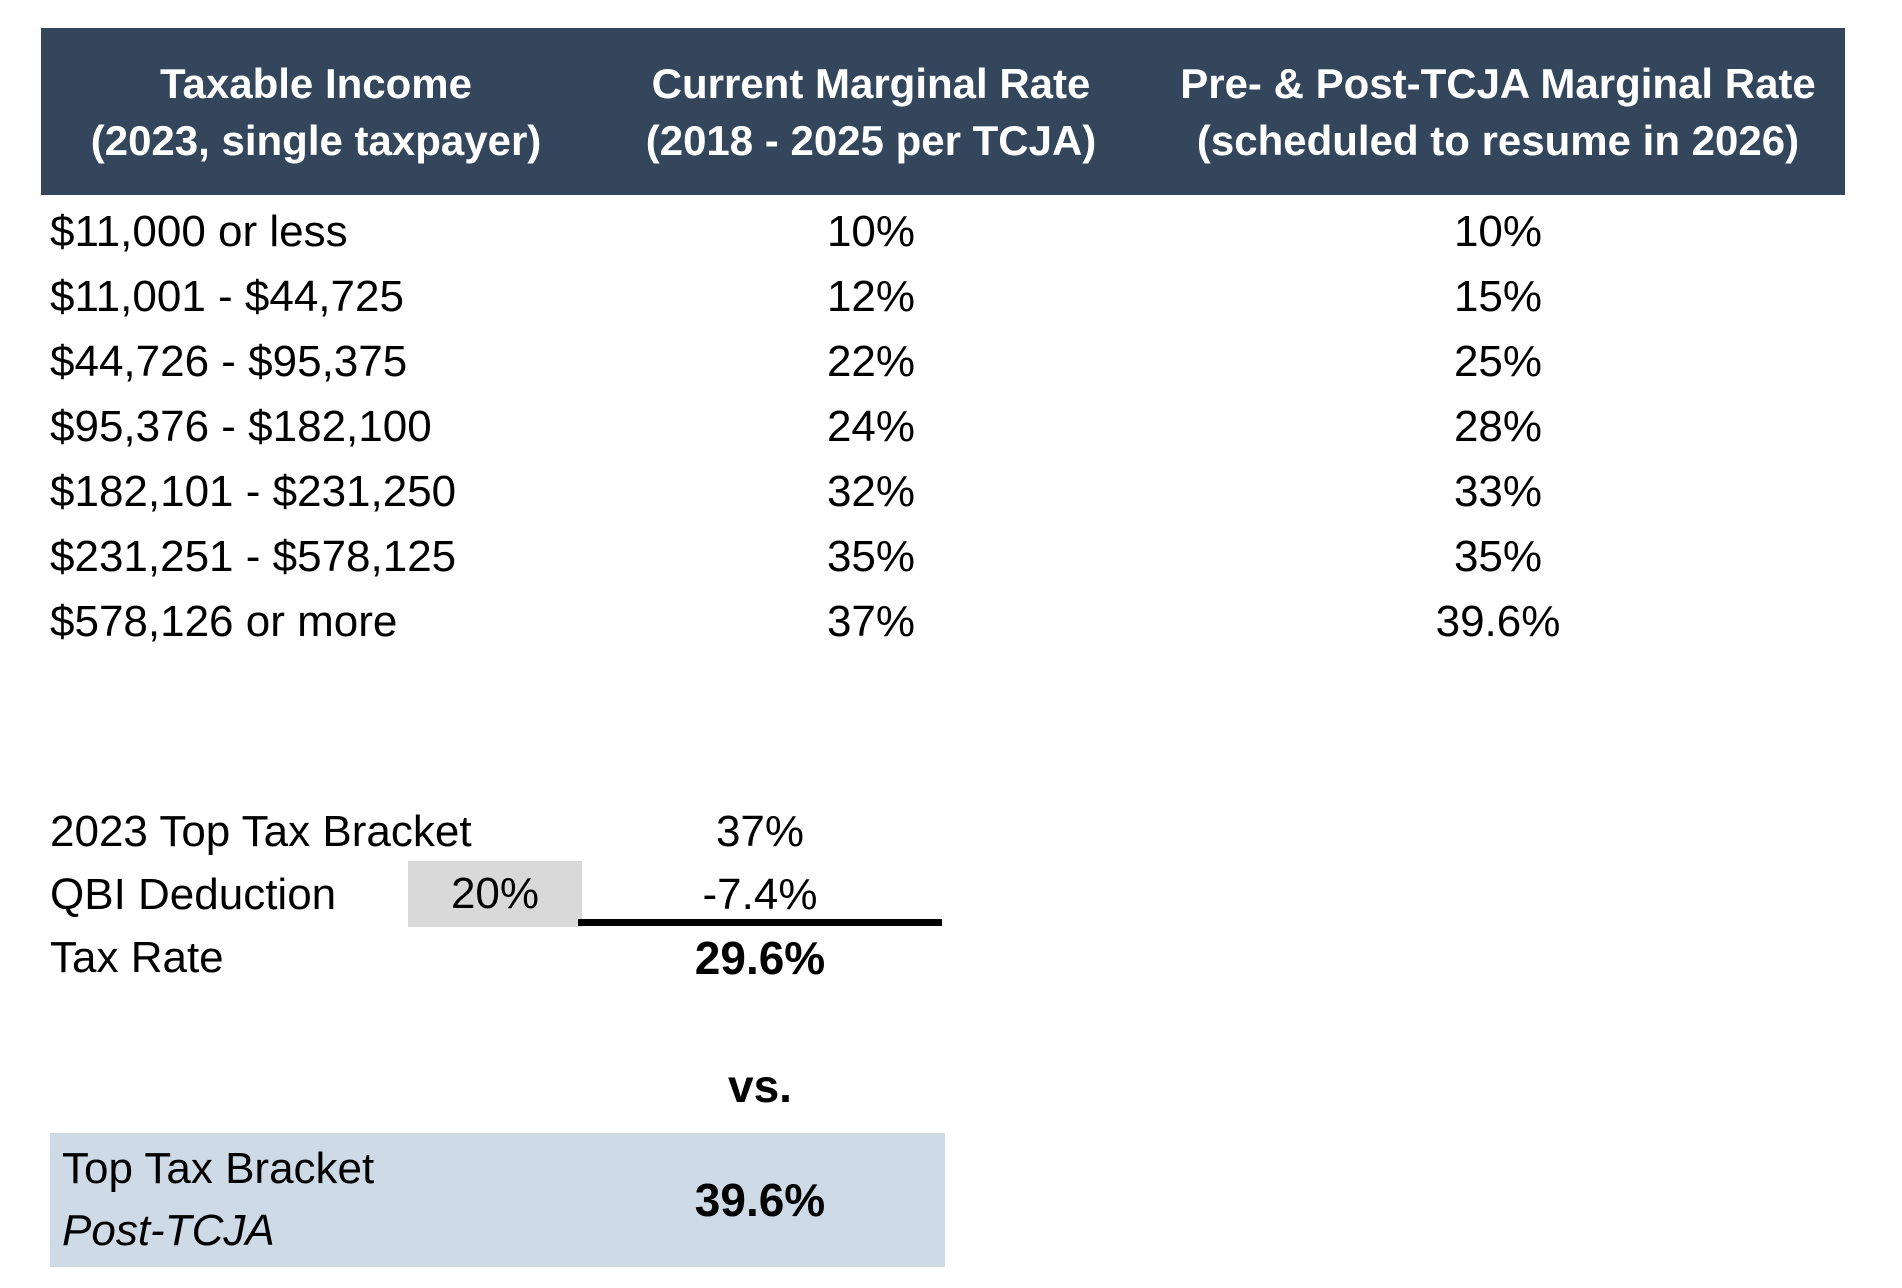  What do you see at coordinates (871, 491) in the screenshot?
I see `current-rate: 32%` at bounding box center [871, 491].